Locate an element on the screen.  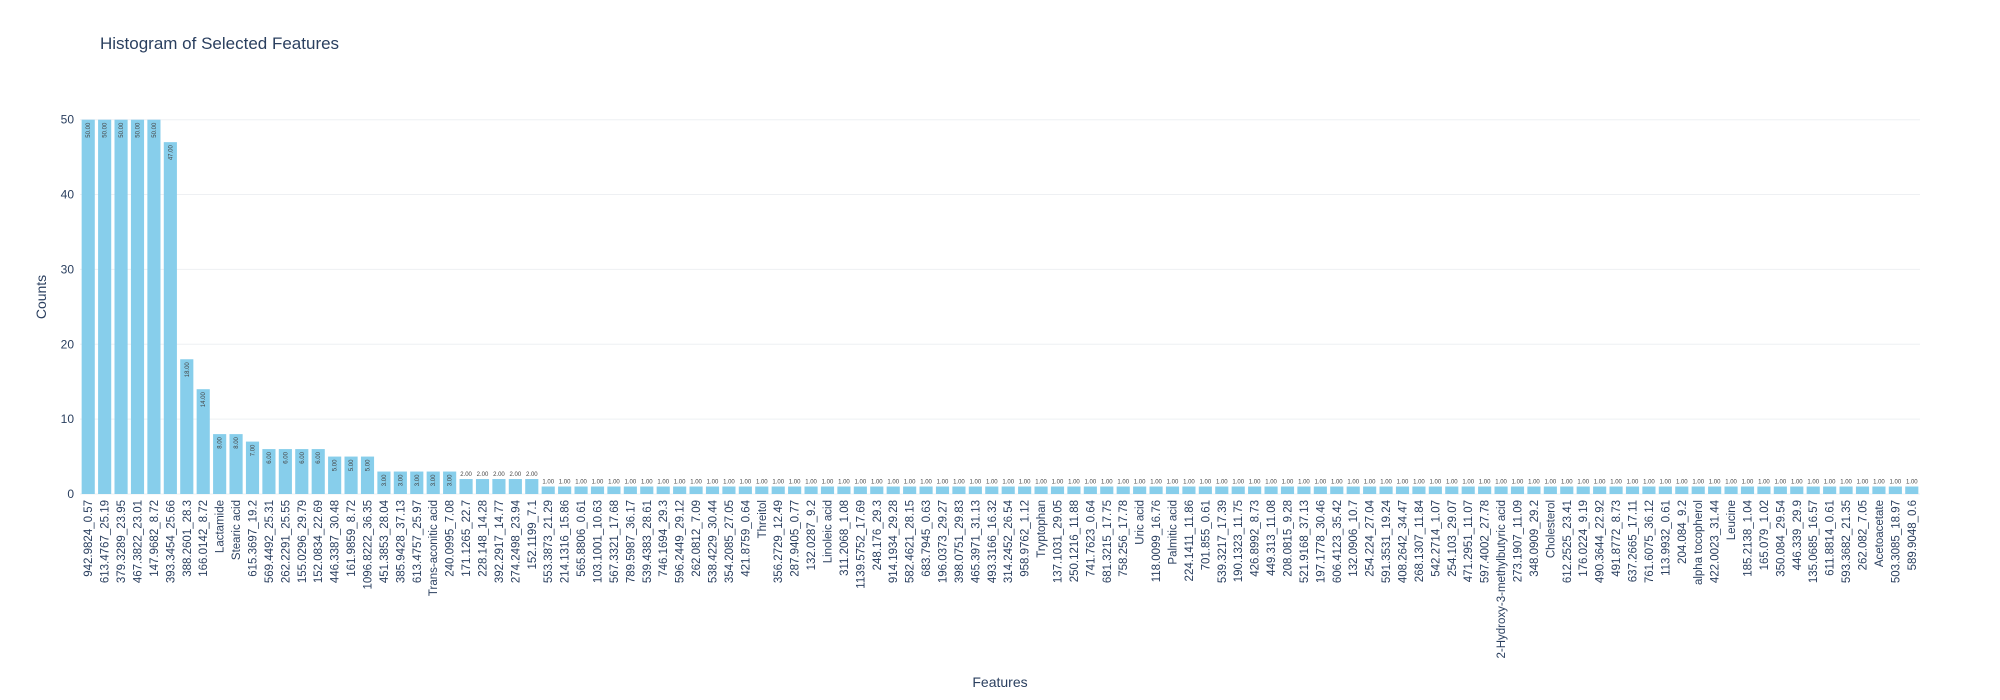
x-tick-label: 388.2601_28.3 is located at coordinates (188, 538).